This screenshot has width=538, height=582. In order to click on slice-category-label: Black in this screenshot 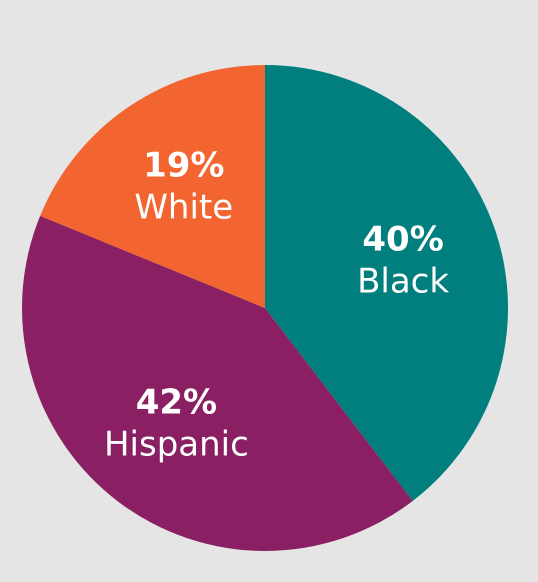, I will do `click(403, 282)`.